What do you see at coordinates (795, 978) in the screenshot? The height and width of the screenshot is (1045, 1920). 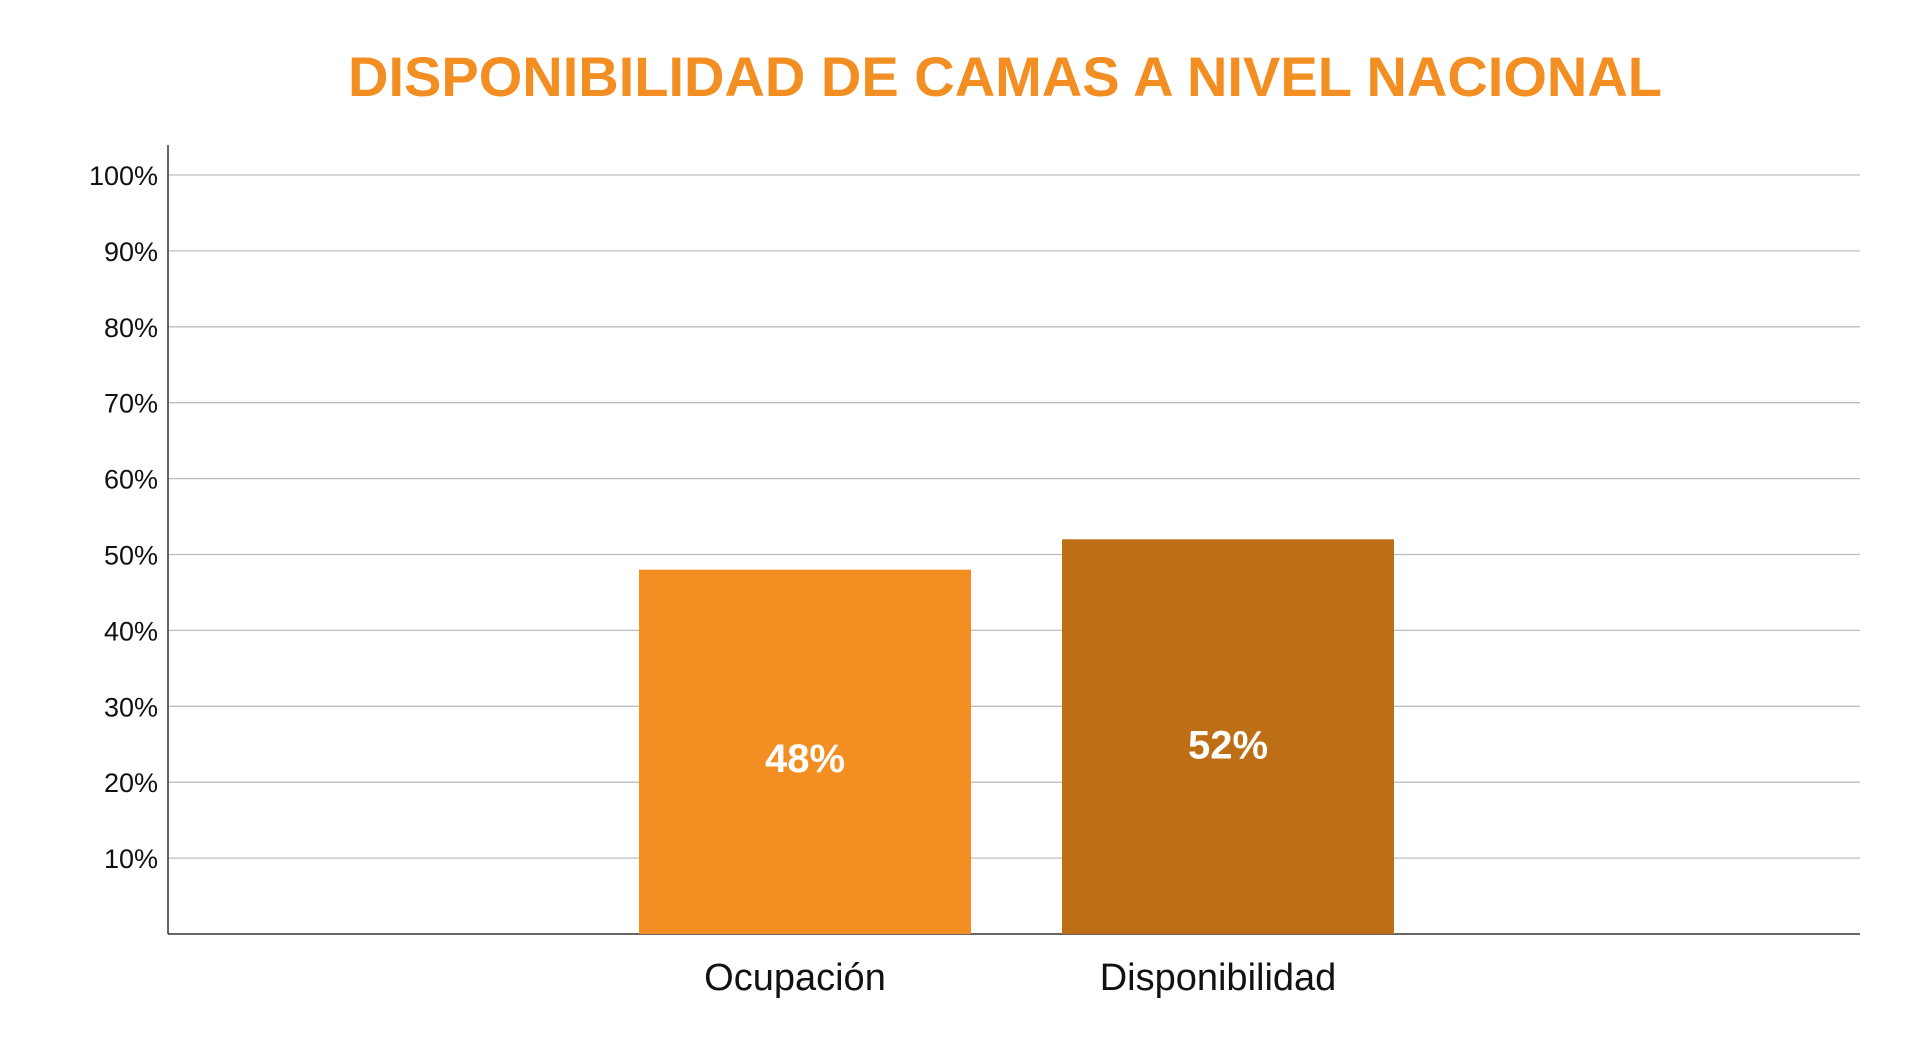 I see `category-label: Ocupación` at bounding box center [795, 978].